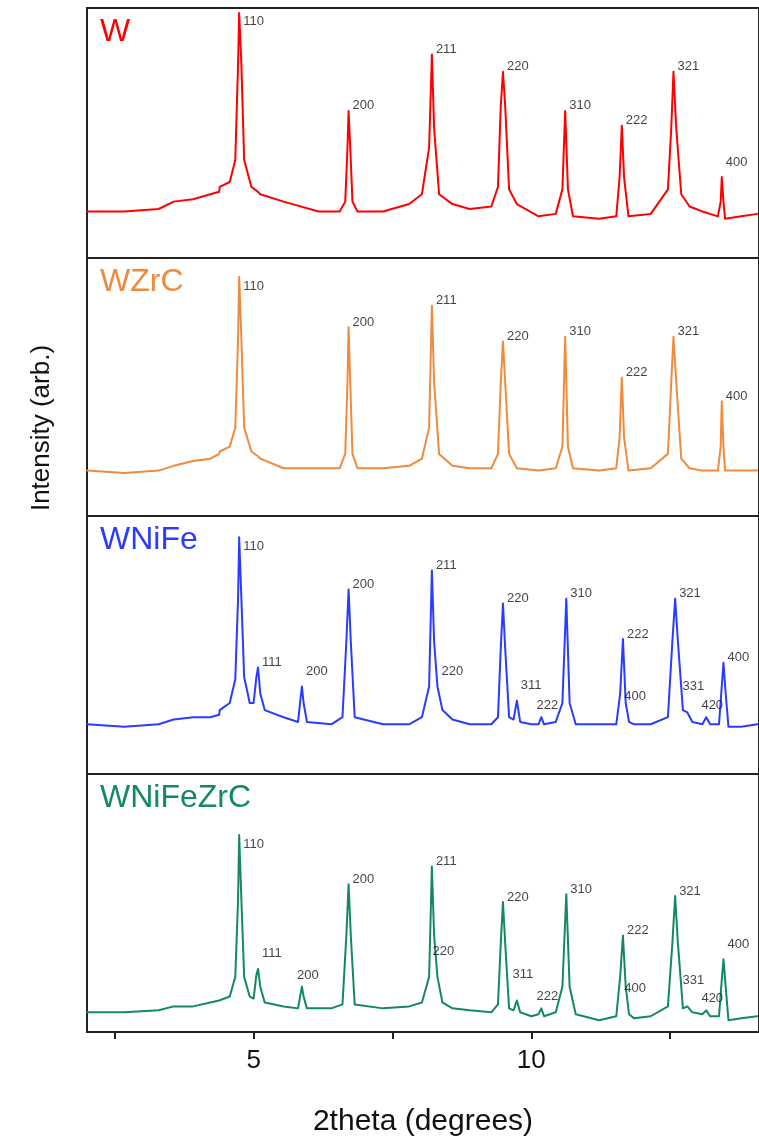 The width and height of the screenshot is (759, 1146). I want to click on x-tick-label: 5, so click(253, 1059).